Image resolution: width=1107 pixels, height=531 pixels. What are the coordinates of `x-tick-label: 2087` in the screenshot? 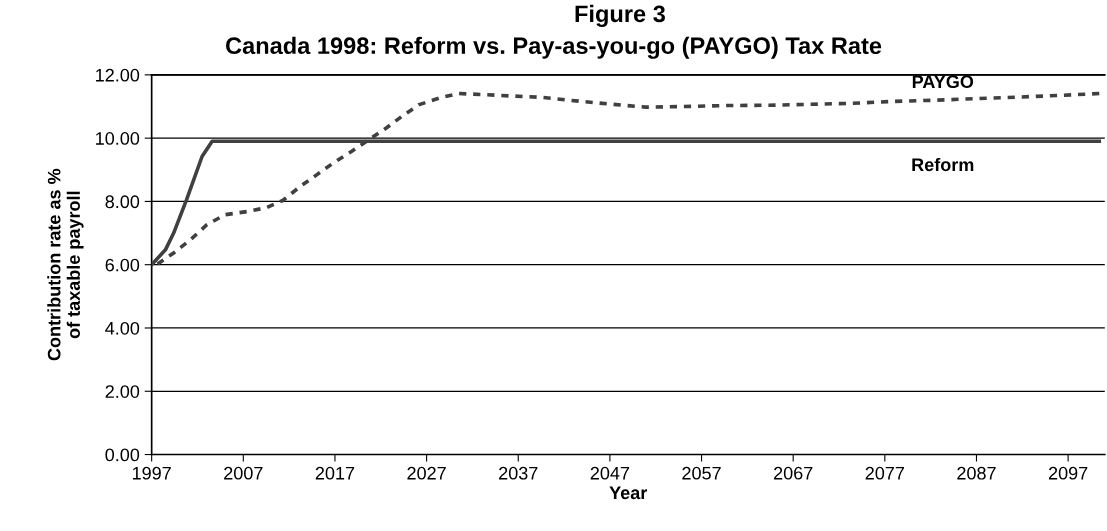 It's located at (976, 473).